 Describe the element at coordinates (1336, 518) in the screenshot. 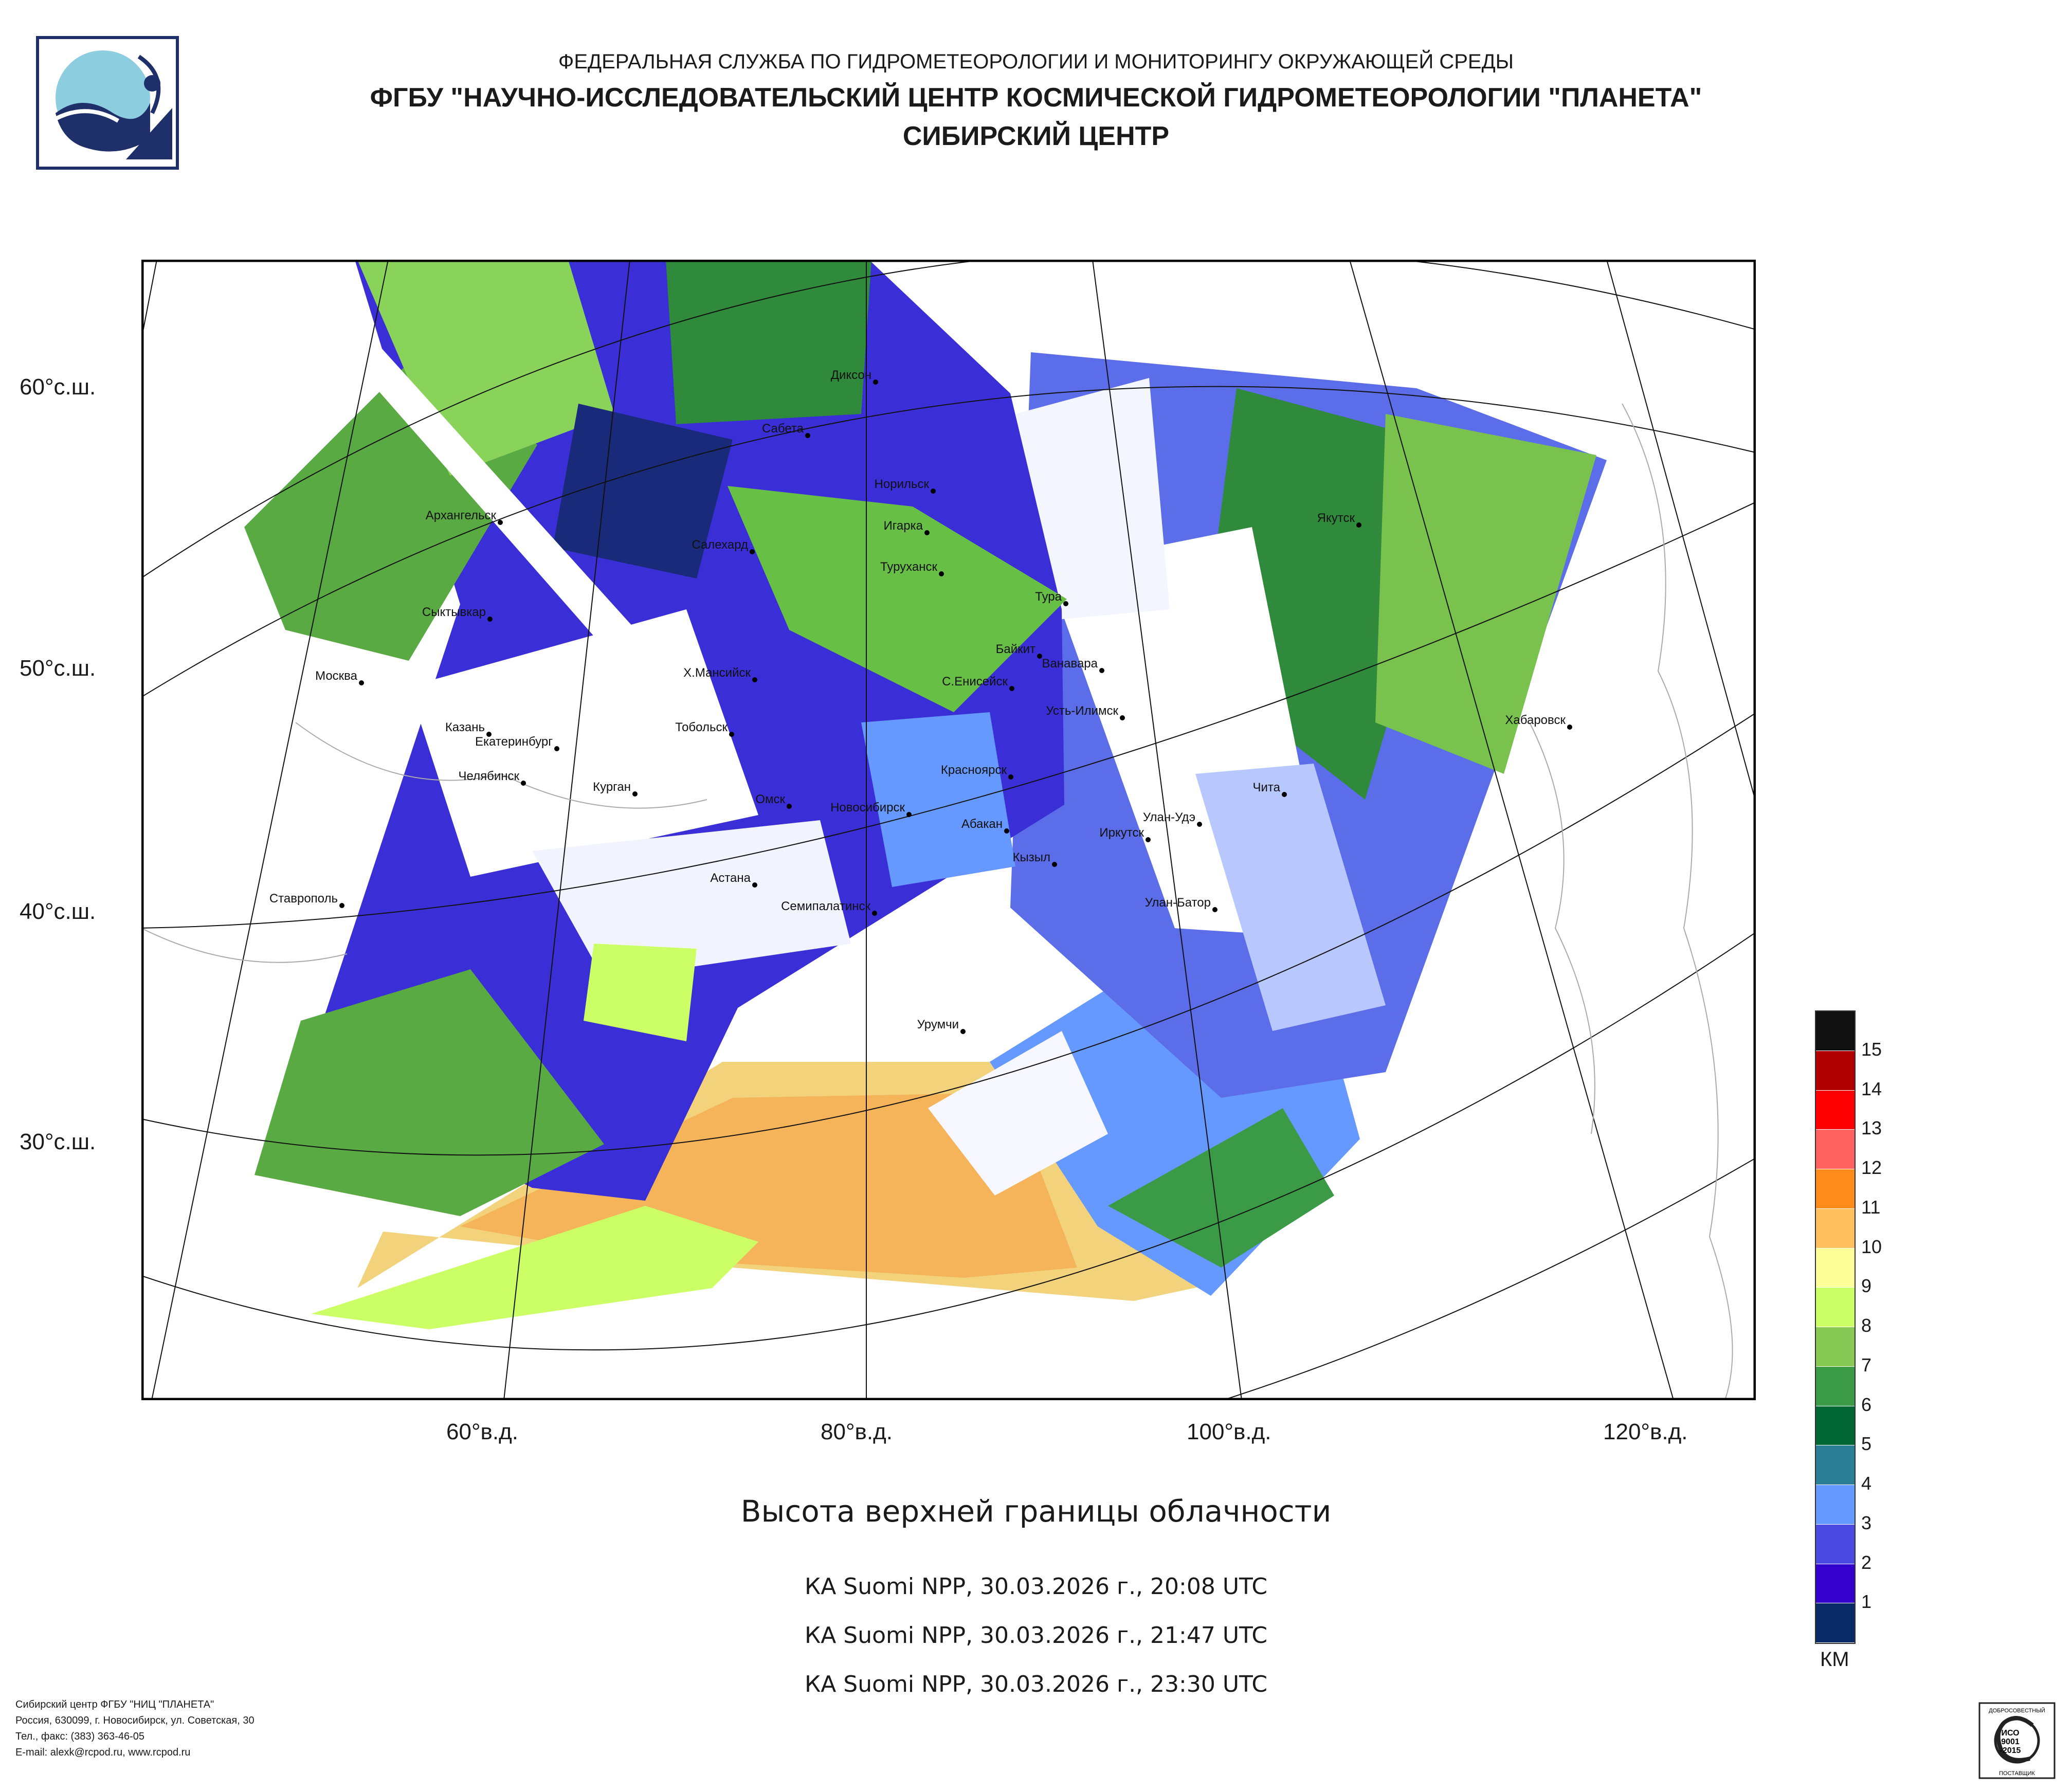

I see `city-label: Якутск` at that location.